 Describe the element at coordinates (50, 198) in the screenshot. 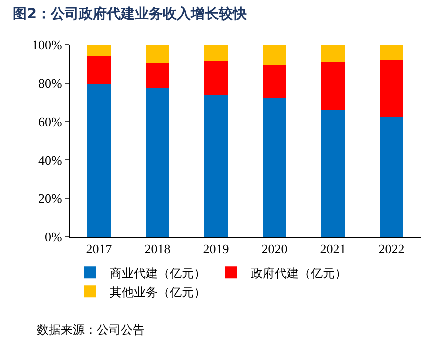

I see `y-tick-label: 20%` at that location.